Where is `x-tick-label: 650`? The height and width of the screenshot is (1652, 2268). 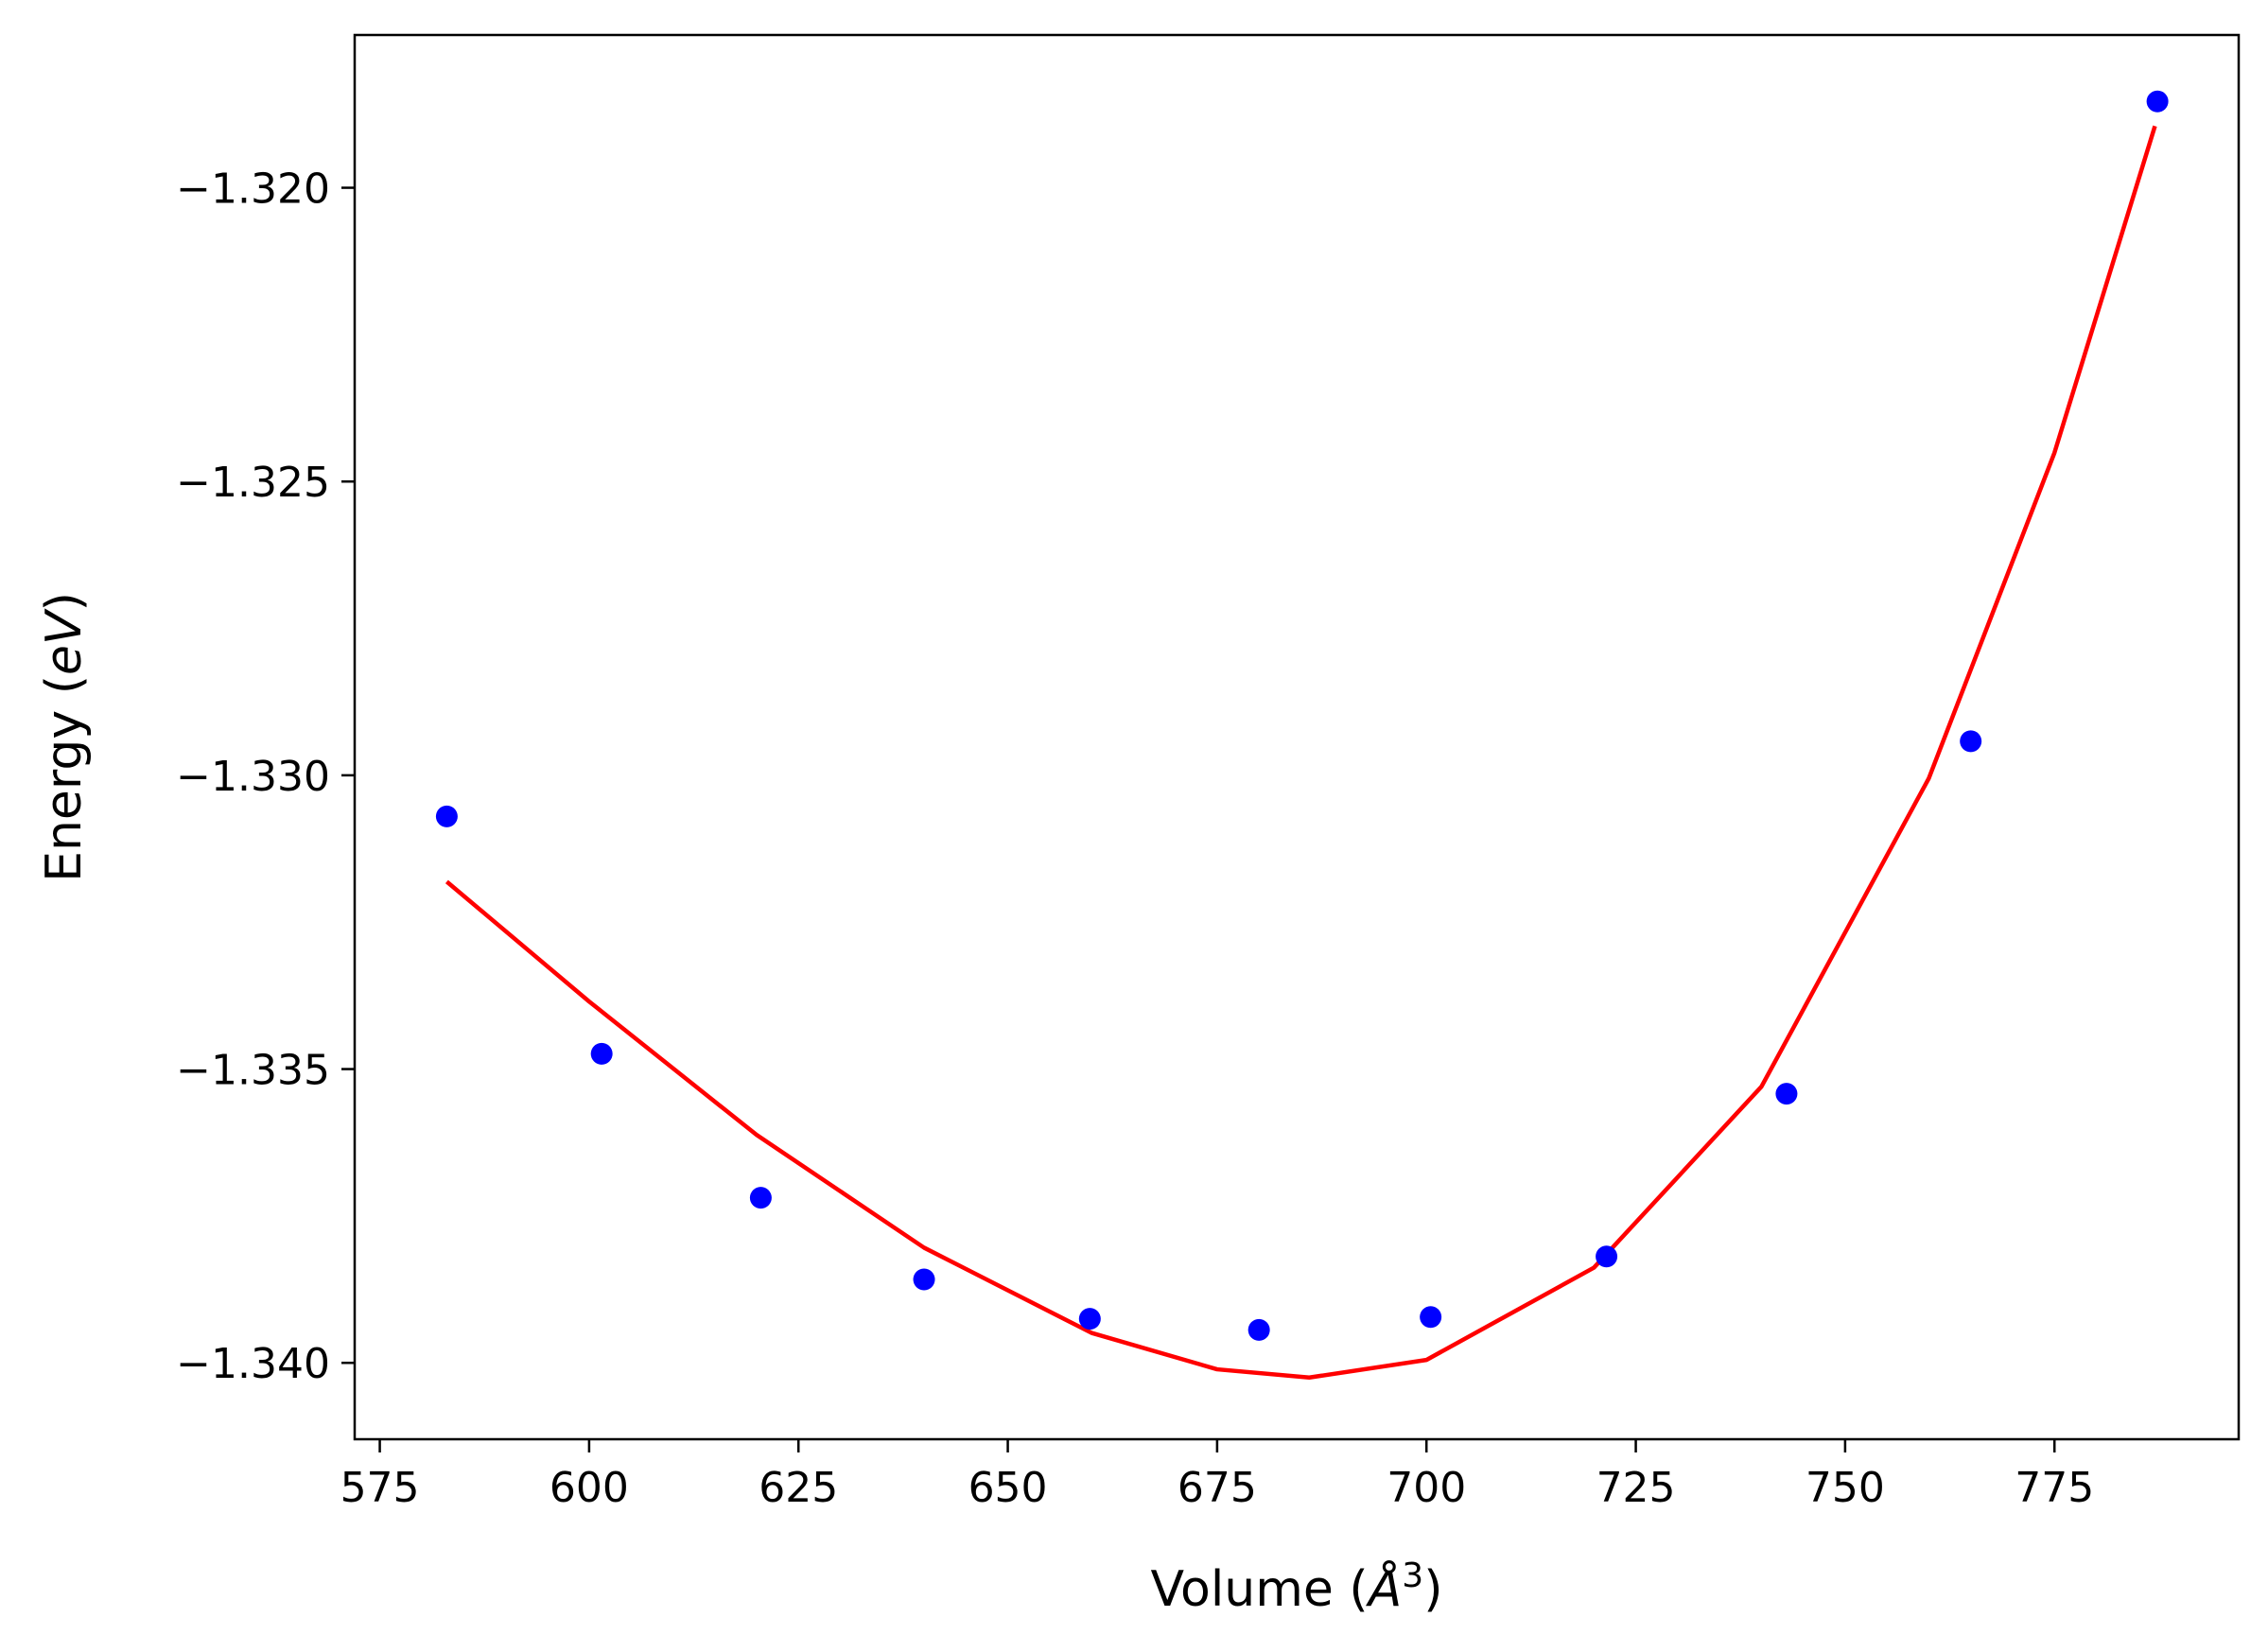 x-tick-label: 650 is located at coordinates (1008, 1488).